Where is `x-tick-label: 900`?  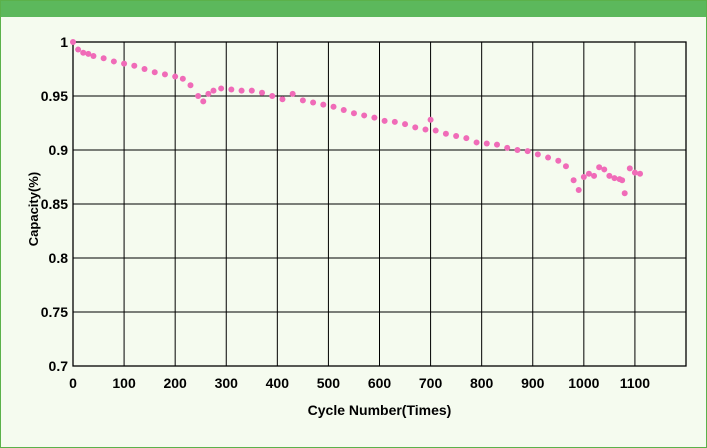 x-tick-label: 900 is located at coordinates (533, 383).